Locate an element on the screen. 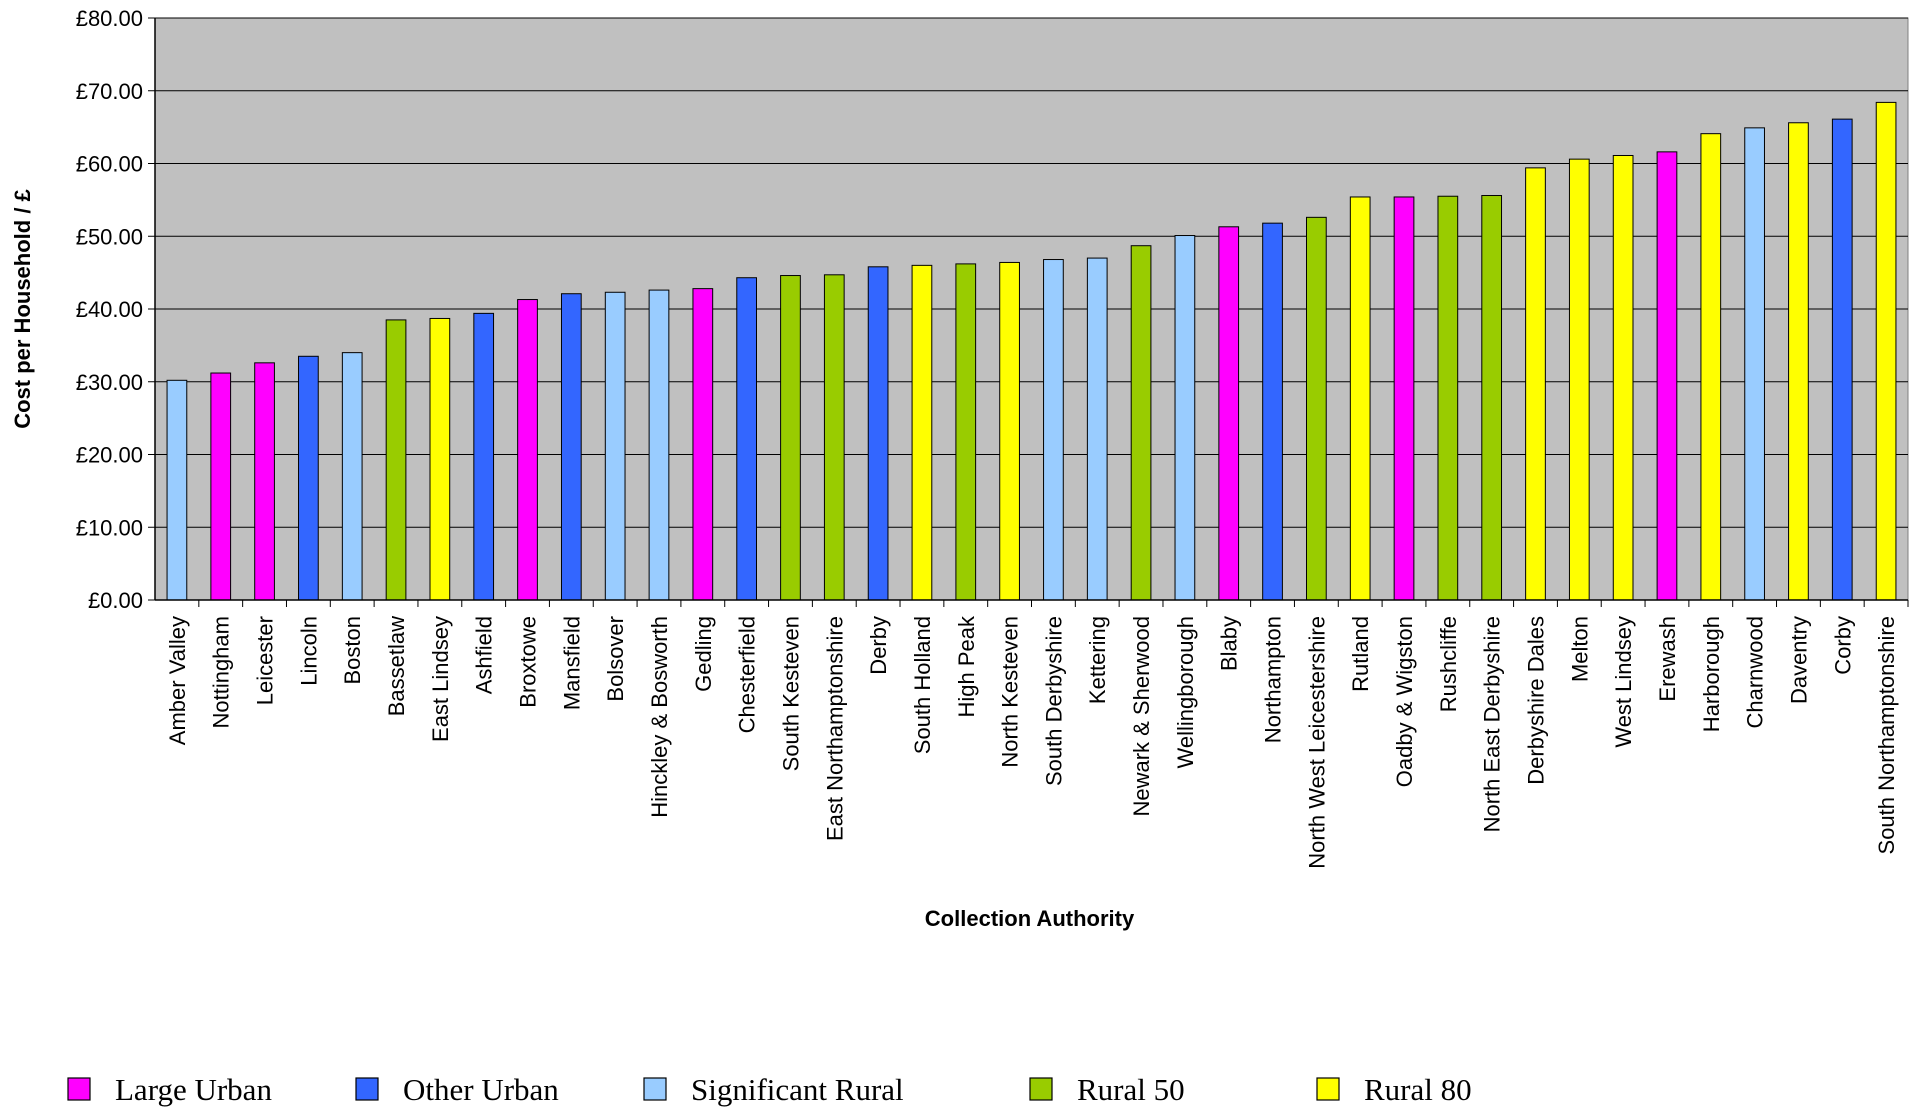 The height and width of the screenshot is (1117, 1917). x-tick-label: Corby is located at coordinates (1842, 645).